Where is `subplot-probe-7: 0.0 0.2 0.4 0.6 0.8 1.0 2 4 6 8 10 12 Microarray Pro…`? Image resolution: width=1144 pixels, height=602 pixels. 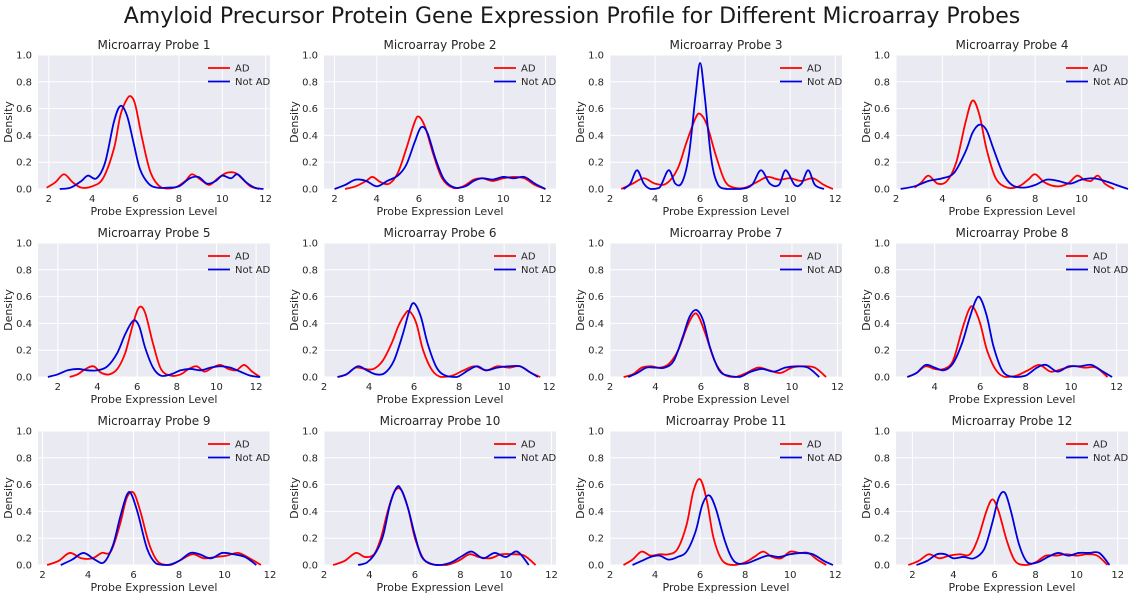 subplot-probe-7: 0.0 0.2 0.4 0.6 0.8 1.0 2 4 6 8 10 12 Microarray Pro… is located at coordinates (709, 316).